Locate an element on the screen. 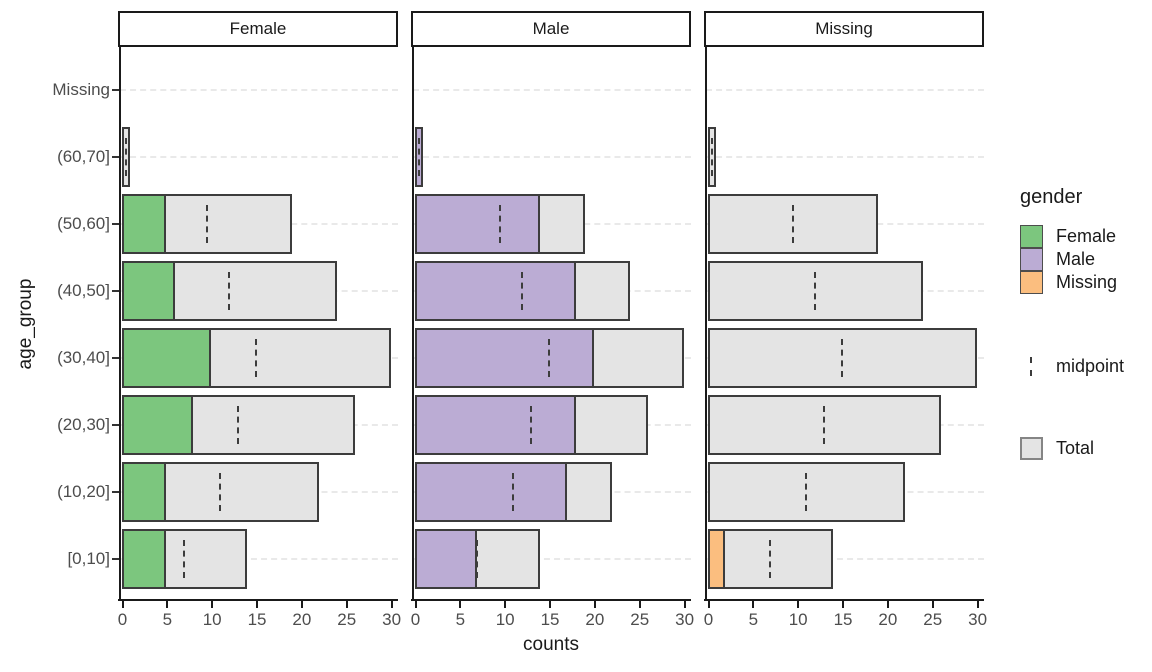  legend-label: Male is located at coordinates (1076, 259).